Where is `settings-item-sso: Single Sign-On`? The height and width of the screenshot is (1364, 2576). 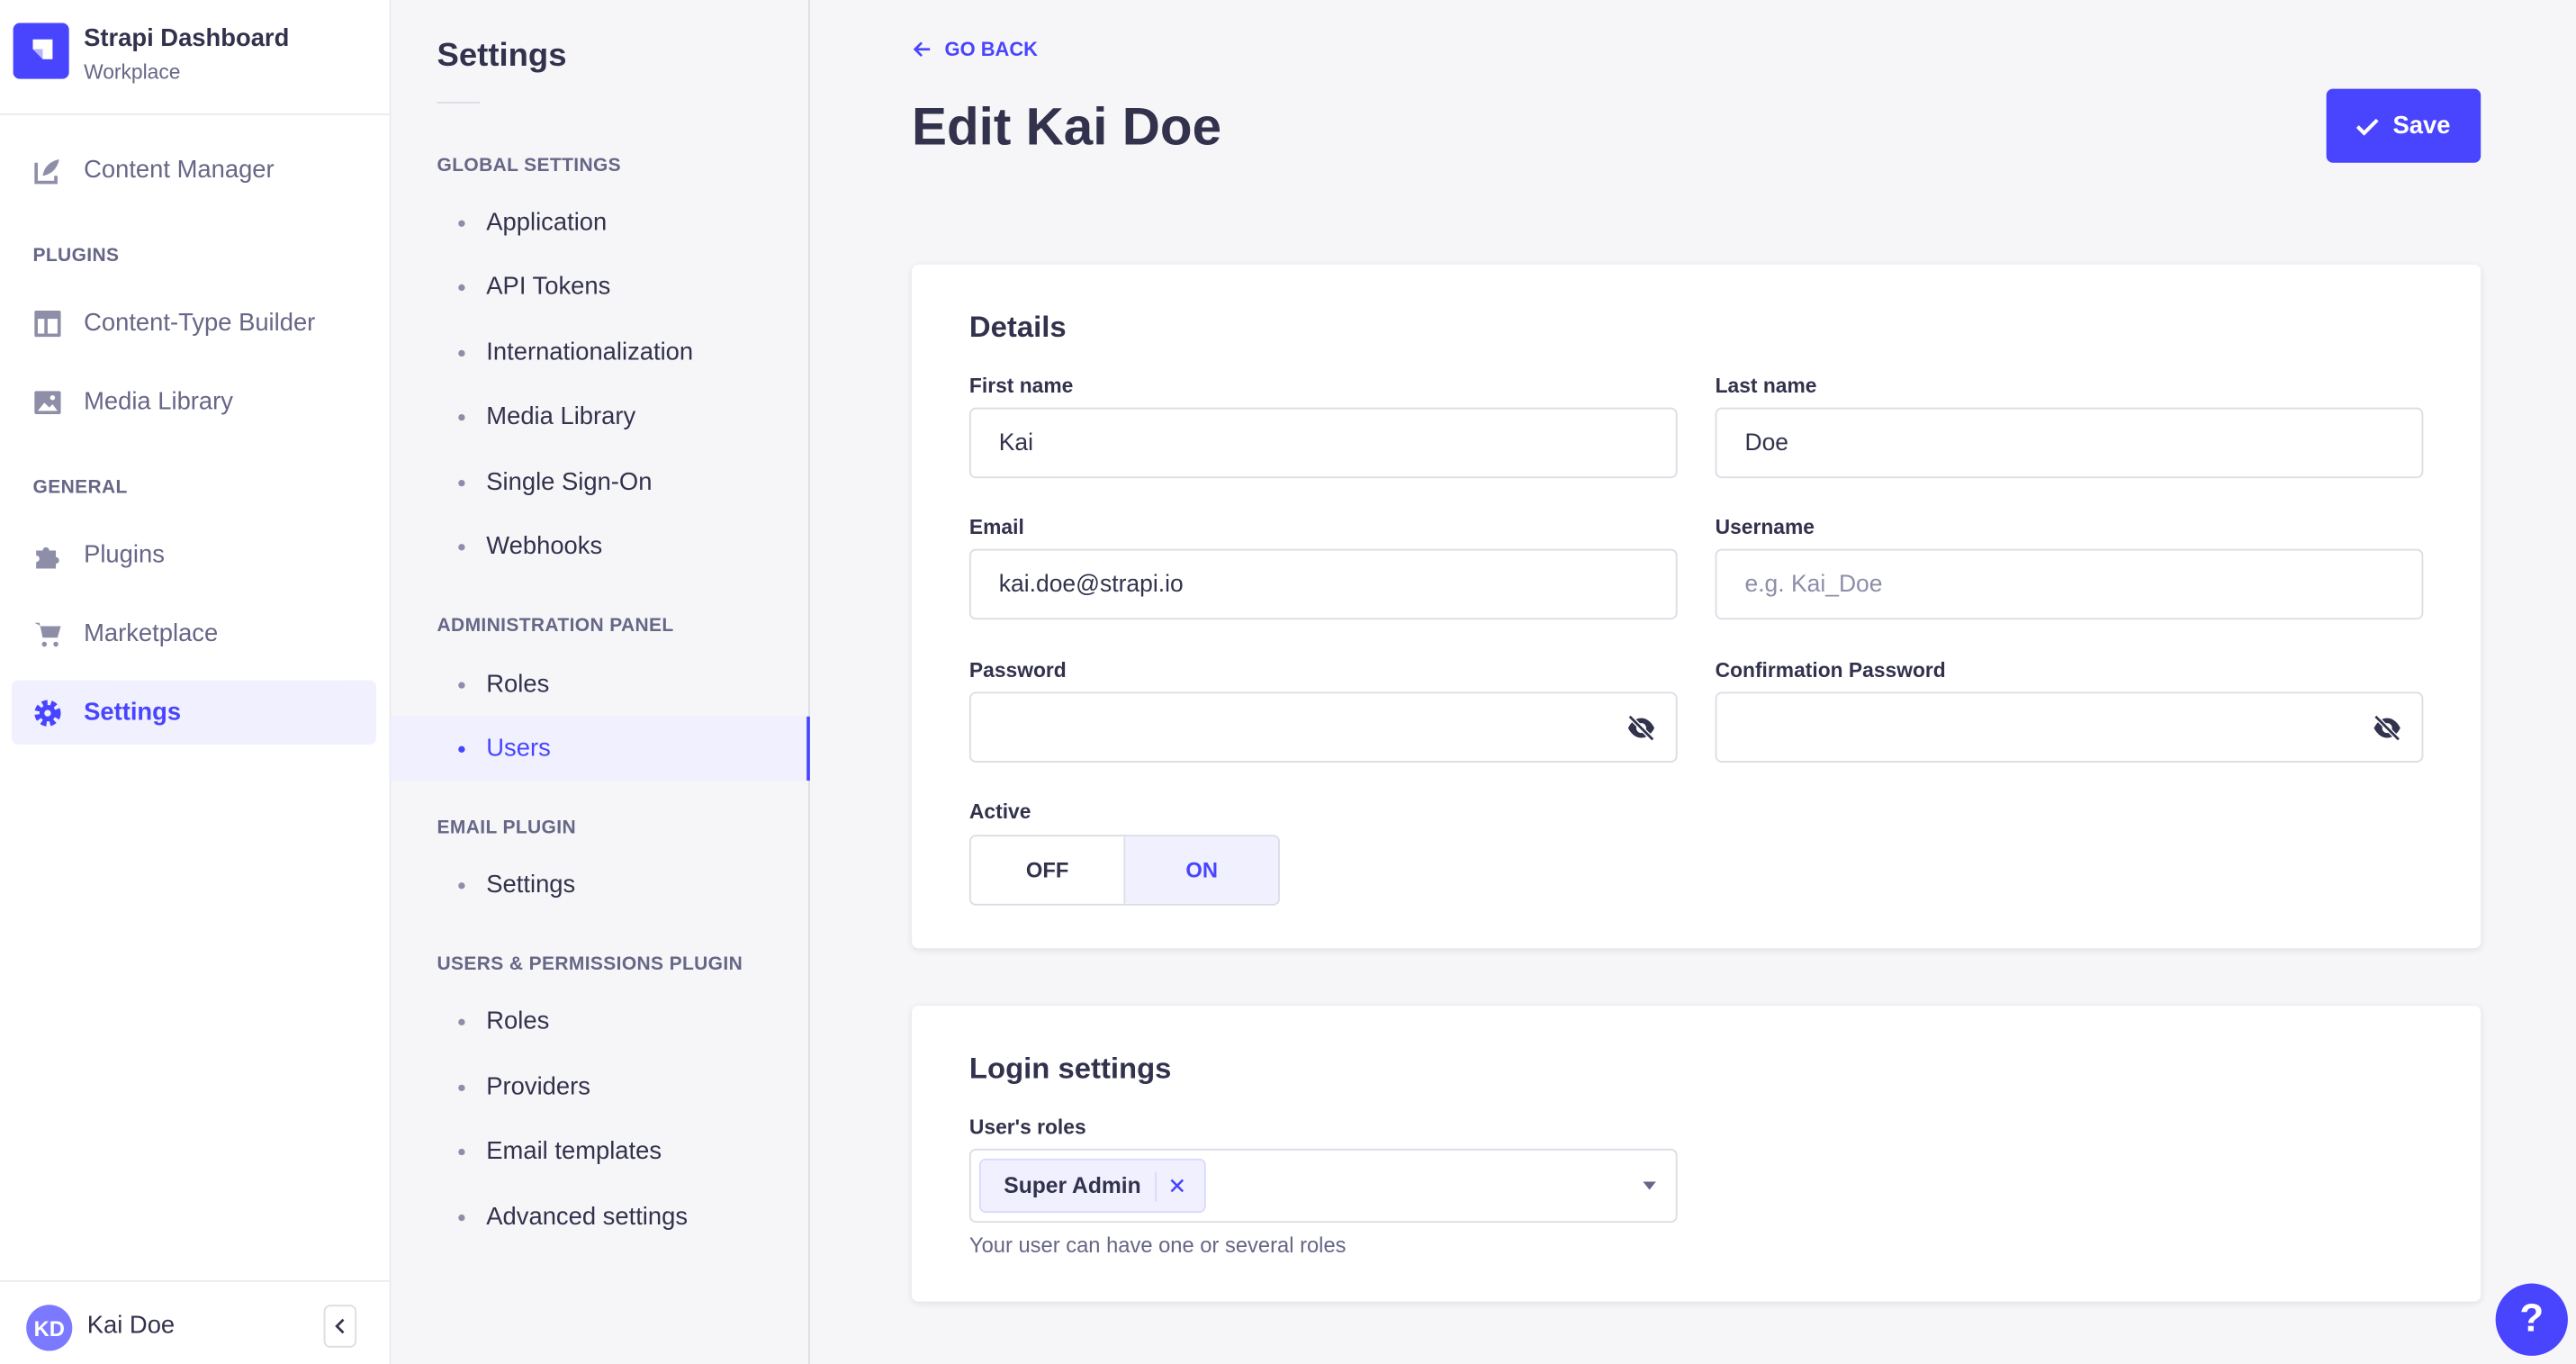
settings-item-sso: Single Sign-On is located at coordinates (600, 482).